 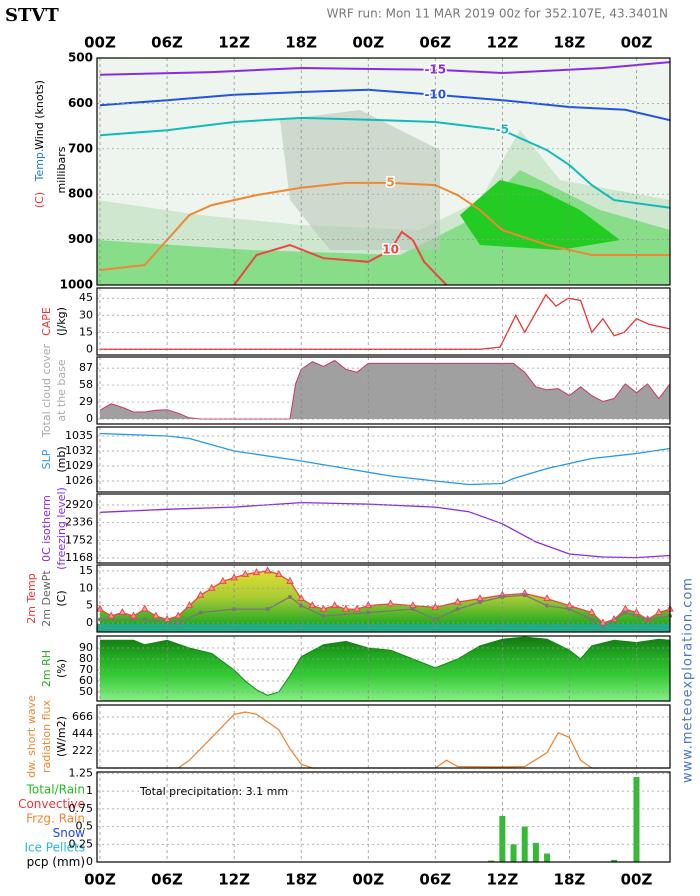 I want to click on y-tick-label: 10, so click(x=86, y=587).